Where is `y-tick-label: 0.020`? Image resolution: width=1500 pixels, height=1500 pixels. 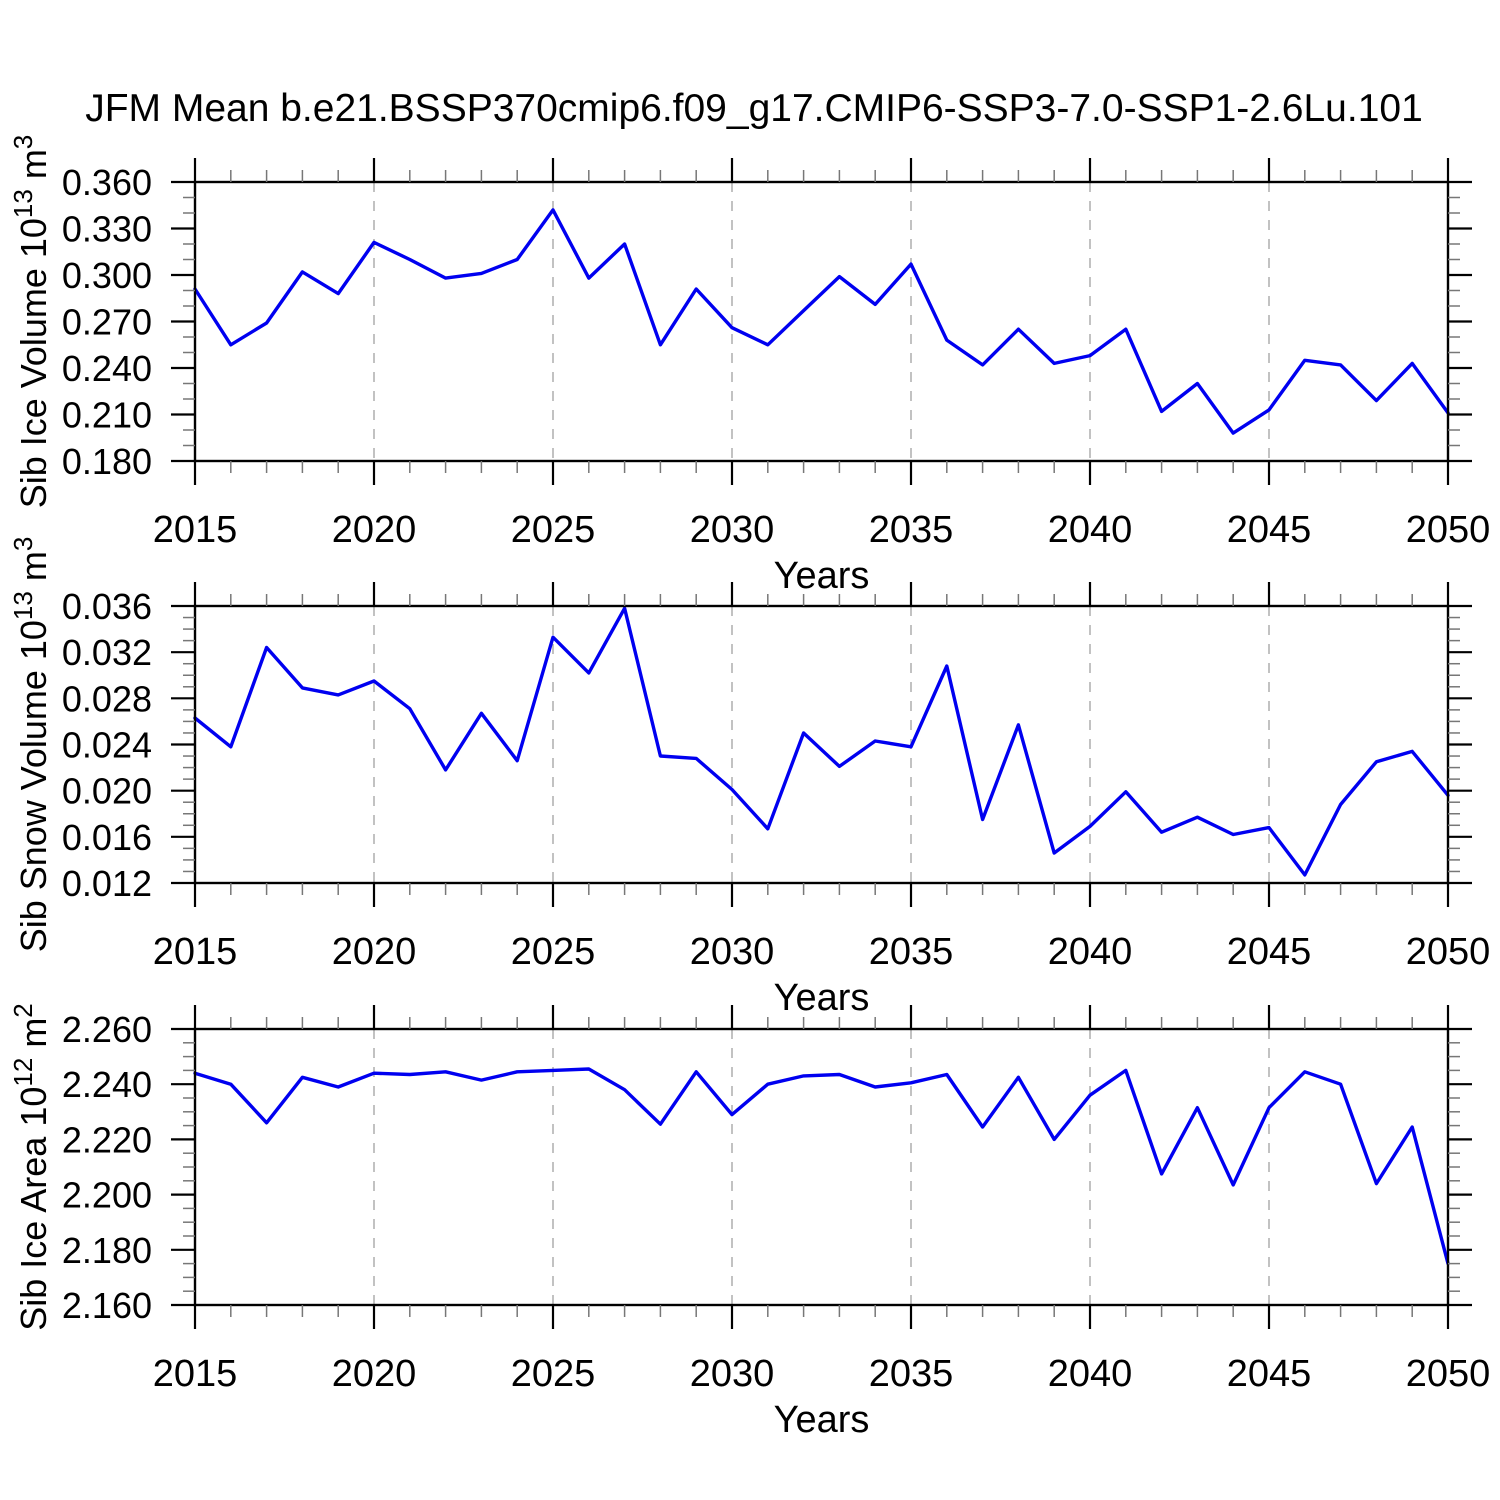
y-tick-label: 0.020 is located at coordinates (107, 791).